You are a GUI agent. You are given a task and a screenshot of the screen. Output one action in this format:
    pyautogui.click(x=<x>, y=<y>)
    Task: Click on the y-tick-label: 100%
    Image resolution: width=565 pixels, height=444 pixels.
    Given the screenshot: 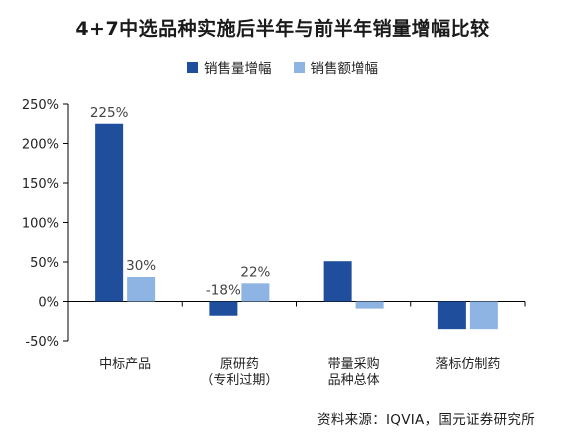 What is the action you would take?
    pyautogui.click(x=40, y=224)
    